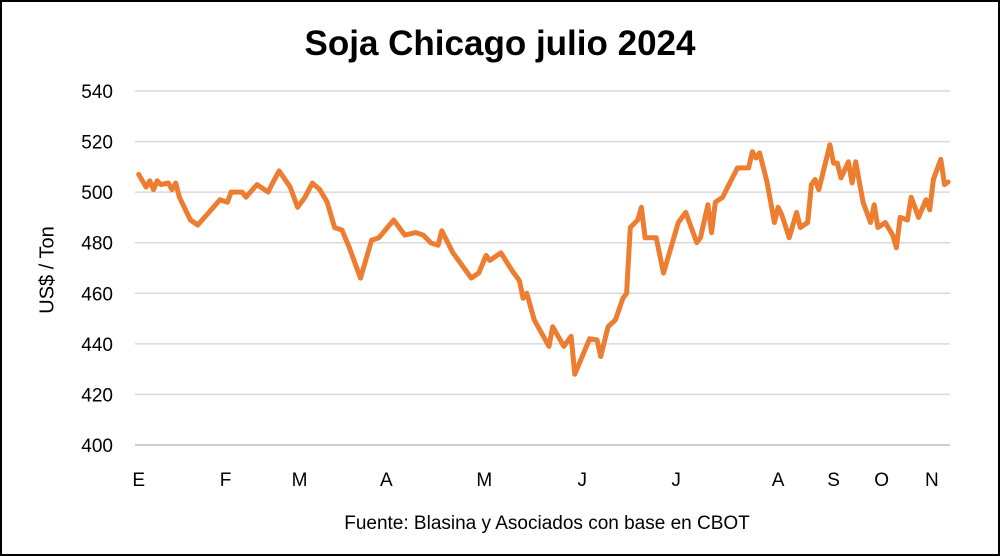 The height and width of the screenshot is (556, 1000). What do you see at coordinates (97, 193) in the screenshot?
I see `y-tick-label: 500` at bounding box center [97, 193].